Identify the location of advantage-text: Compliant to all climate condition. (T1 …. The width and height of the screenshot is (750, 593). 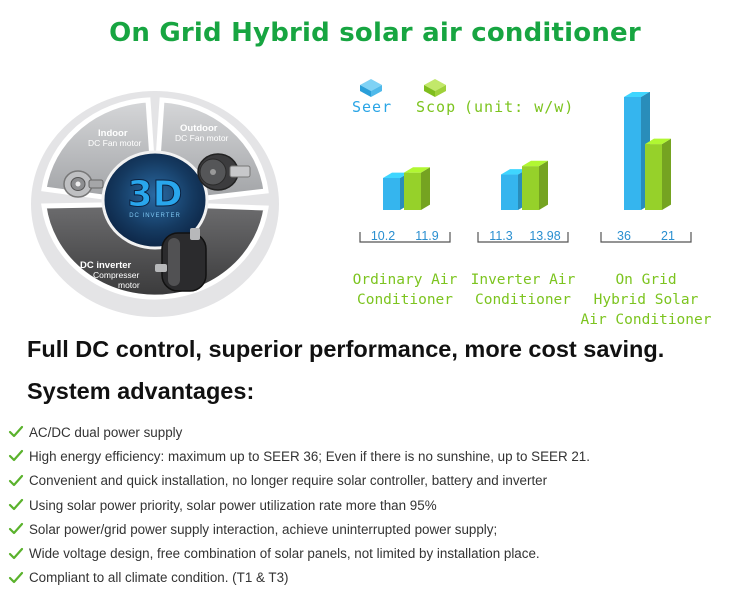
(159, 578).